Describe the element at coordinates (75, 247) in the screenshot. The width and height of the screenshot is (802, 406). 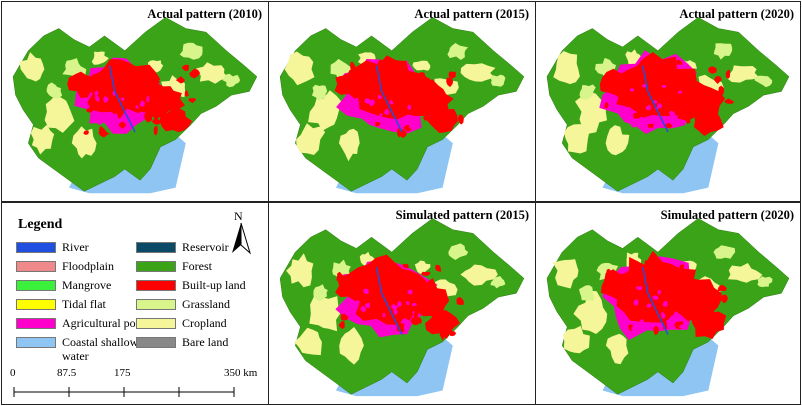
I see `legend-label: River` at that location.